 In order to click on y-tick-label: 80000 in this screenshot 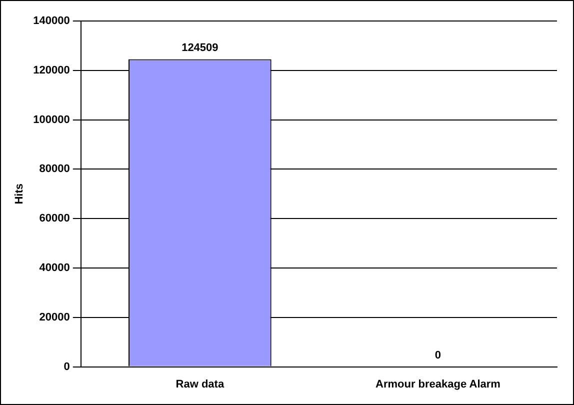, I will do `click(54, 169)`.